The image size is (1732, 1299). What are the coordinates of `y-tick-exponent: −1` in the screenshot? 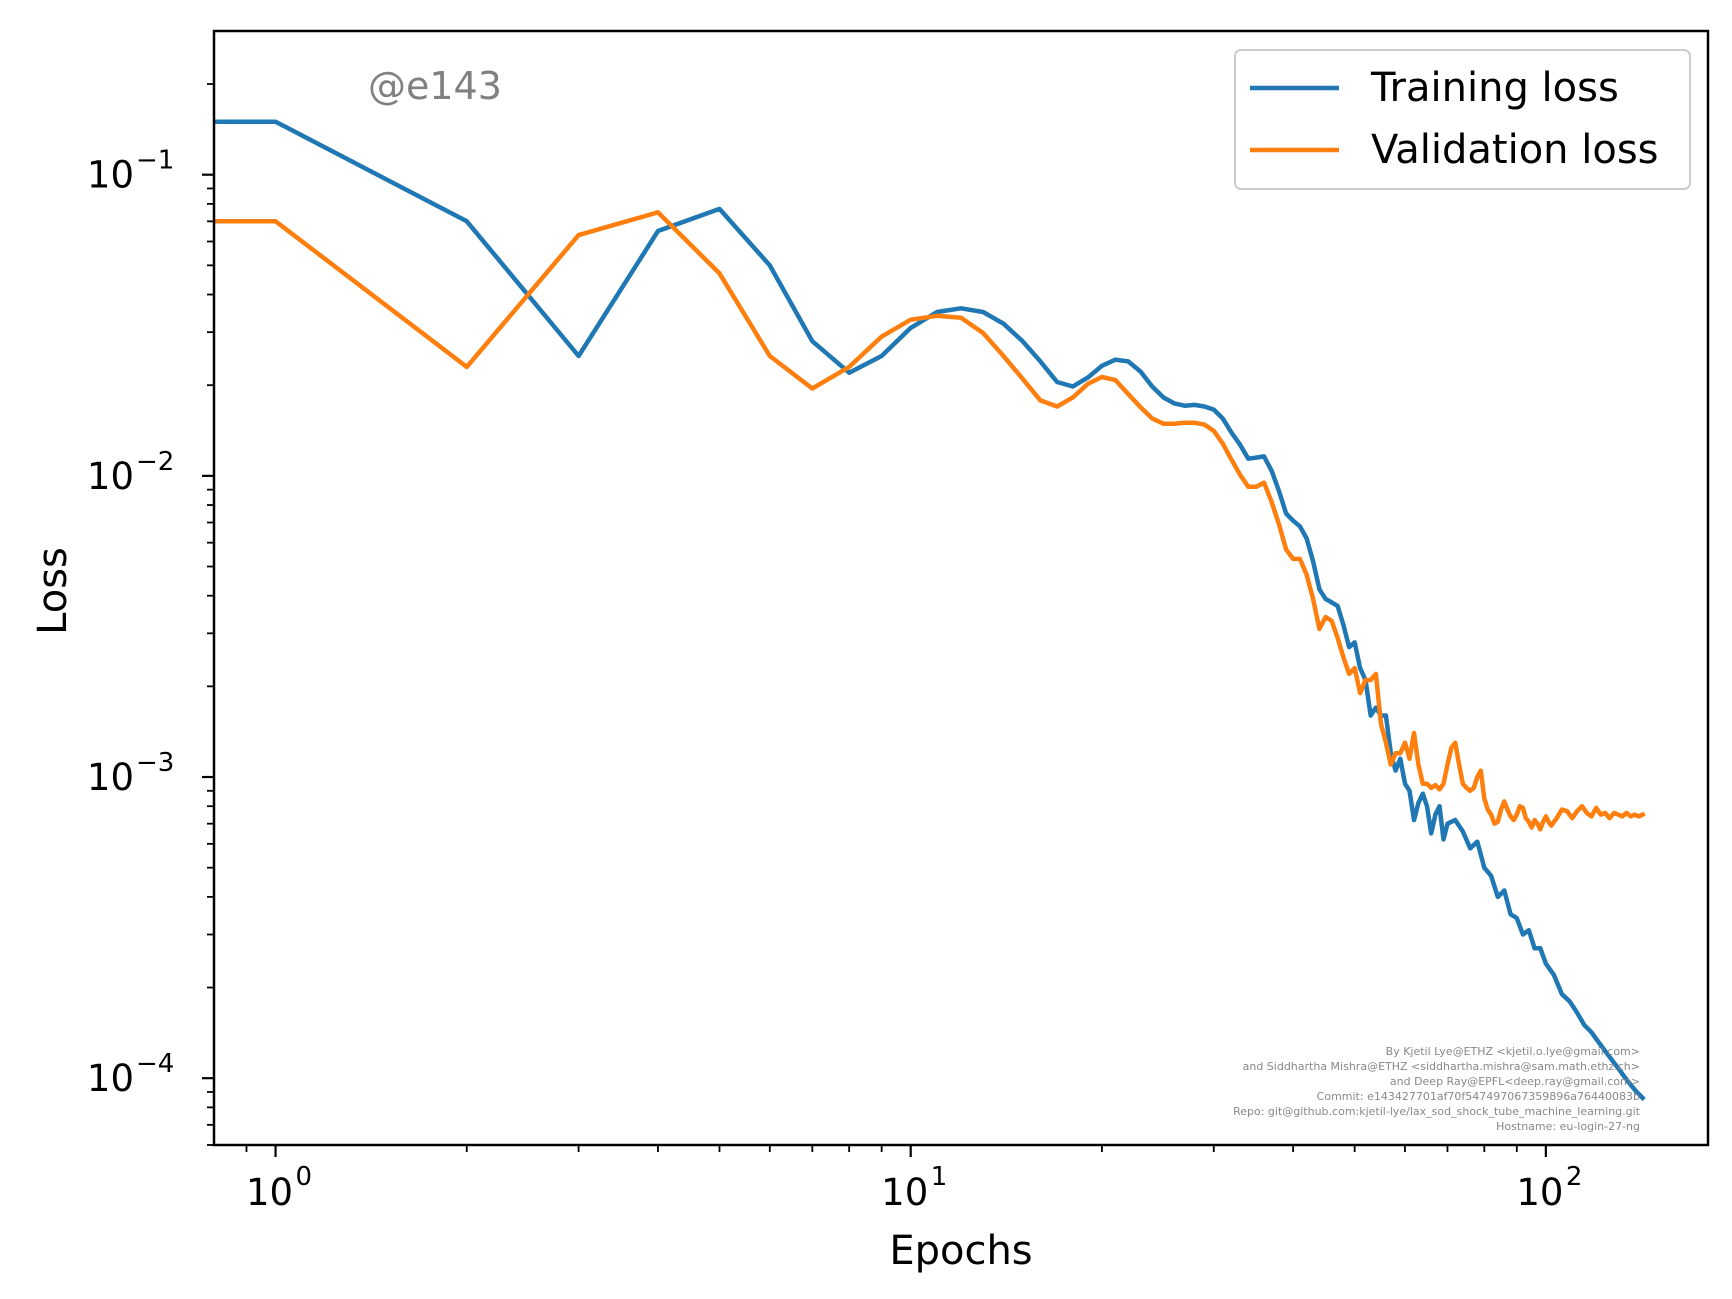 It's located at (155, 161).